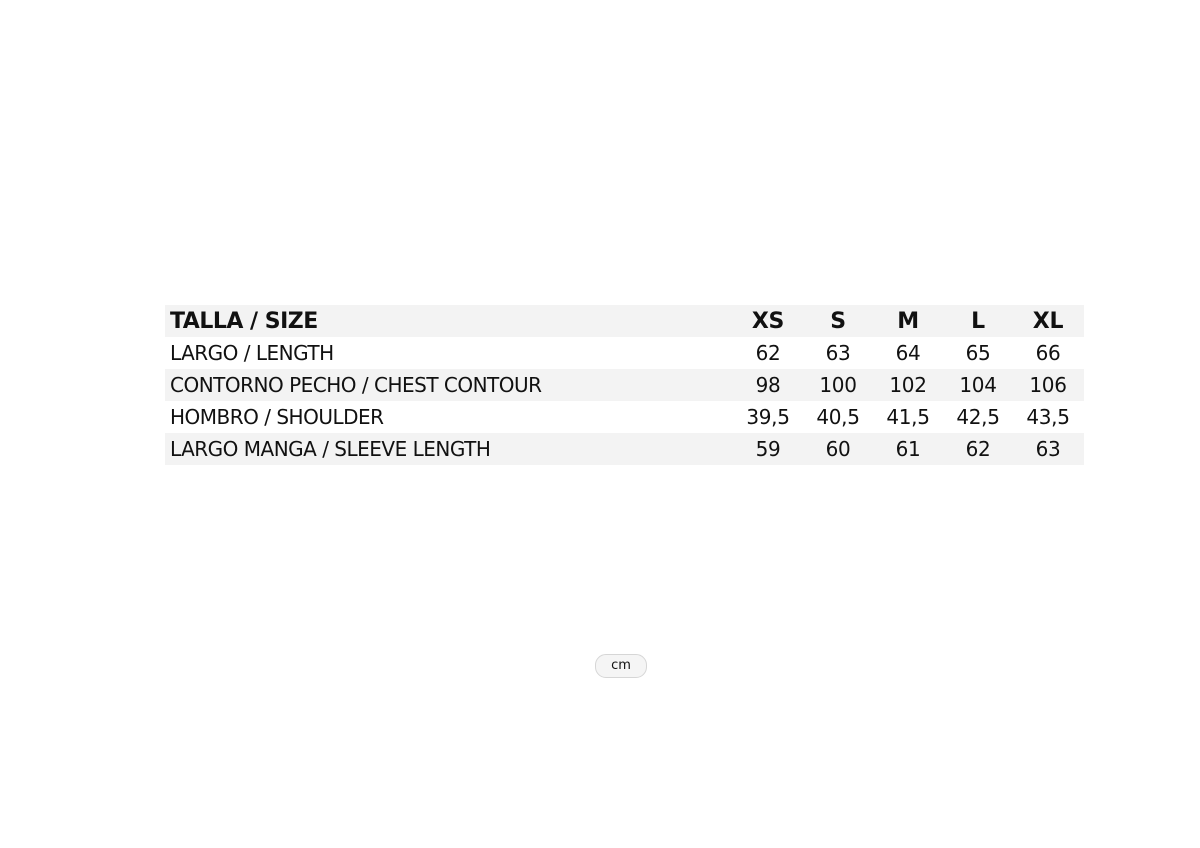 This screenshot has height=848, width=1200. Describe the element at coordinates (838, 417) in the screenshot. I see `table-cell: 40,5` at that location.